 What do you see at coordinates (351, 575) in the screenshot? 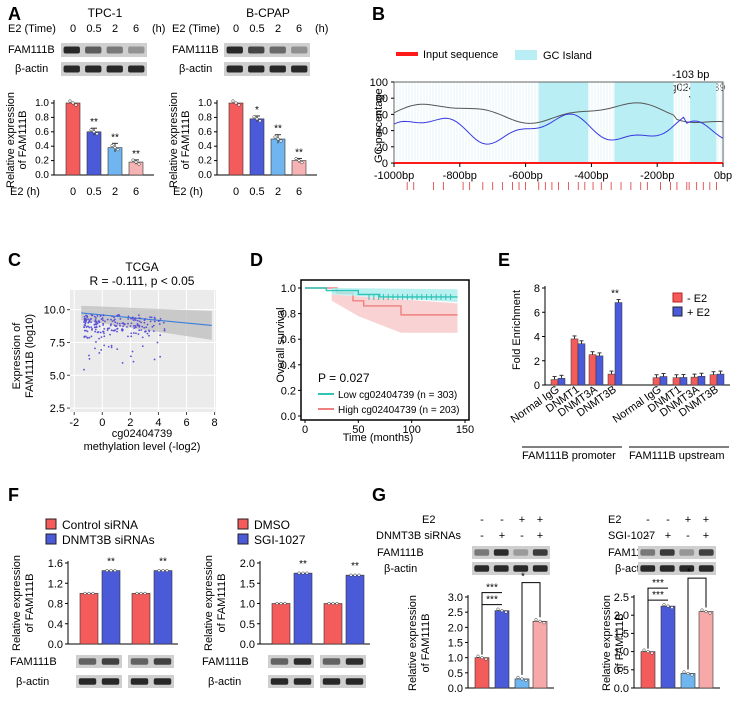
I see `f-dot` at bounding box center [351, 575].